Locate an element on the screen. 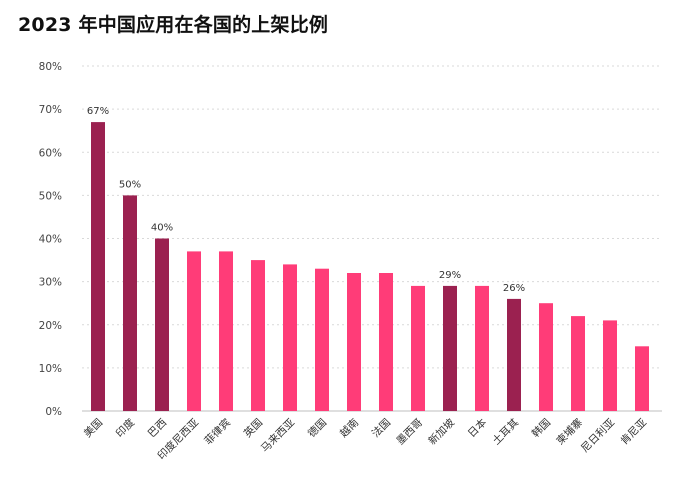 The width and height of the screenshot is (693, 478). y-tick-label: 40% is located at coordinates (50, 240).